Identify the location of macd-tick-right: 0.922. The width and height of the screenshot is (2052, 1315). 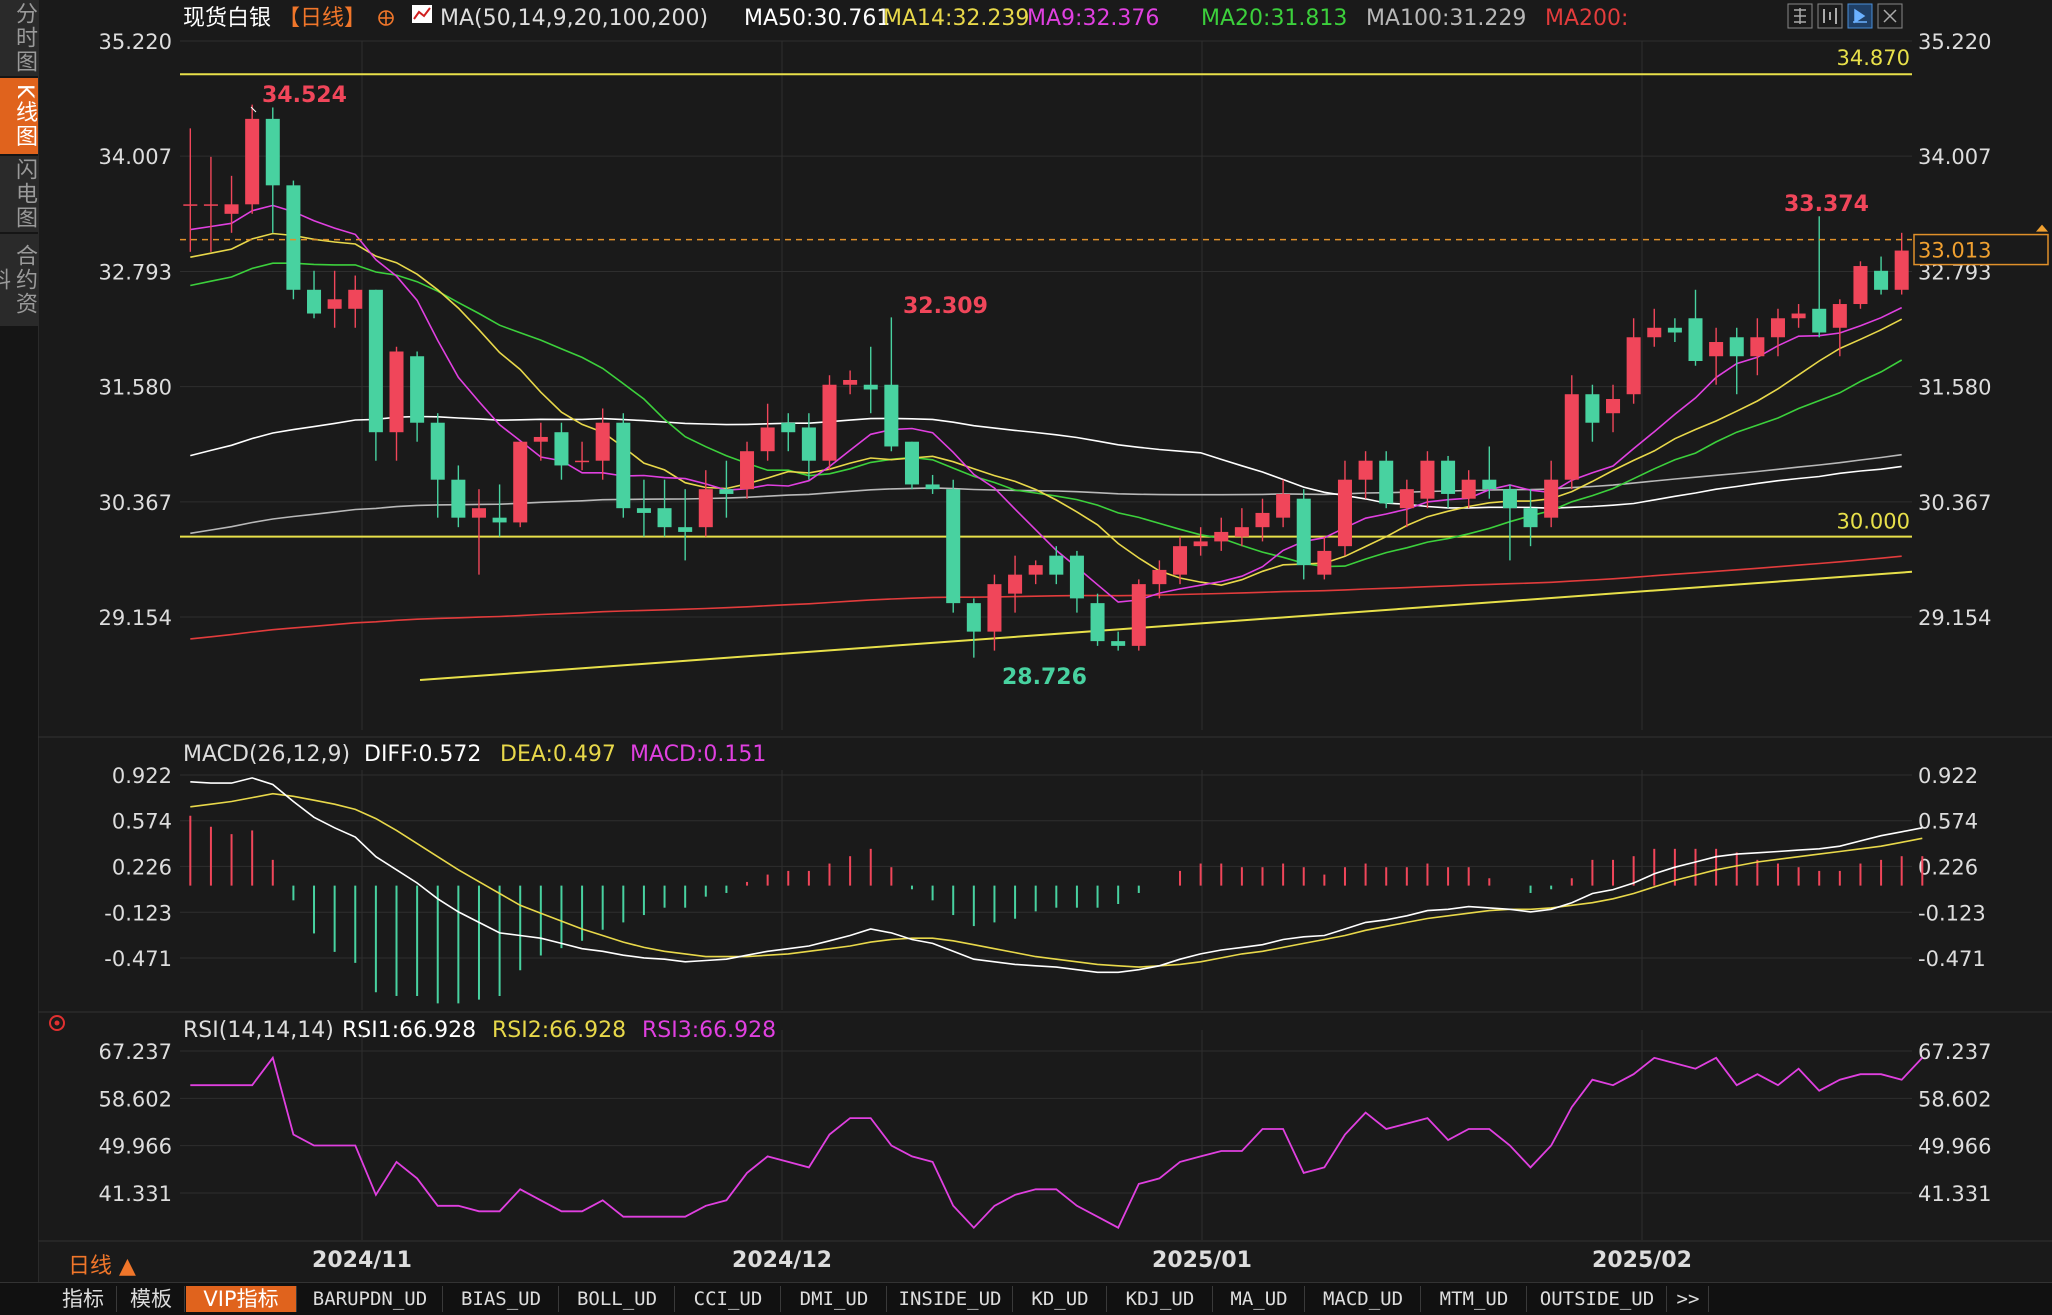
(1948, 776).